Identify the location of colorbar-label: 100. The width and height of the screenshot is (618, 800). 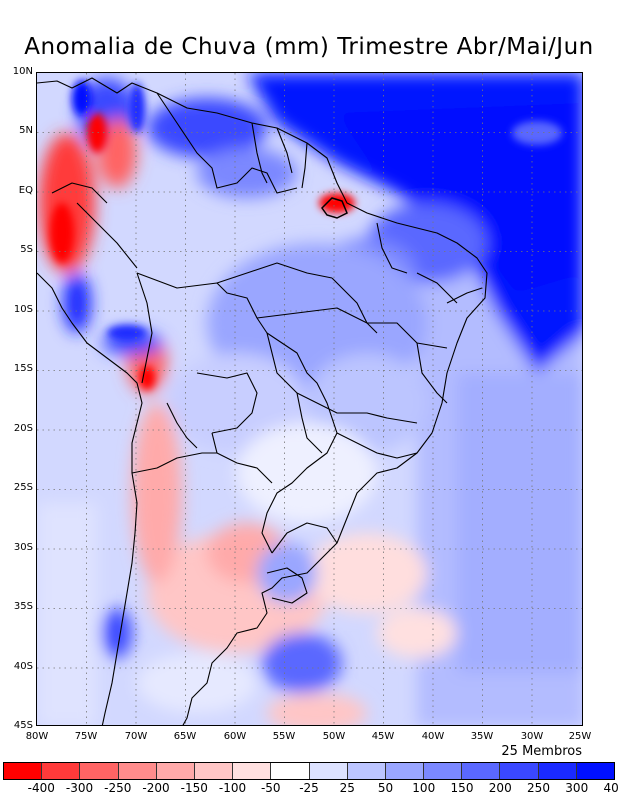
(424, 788).